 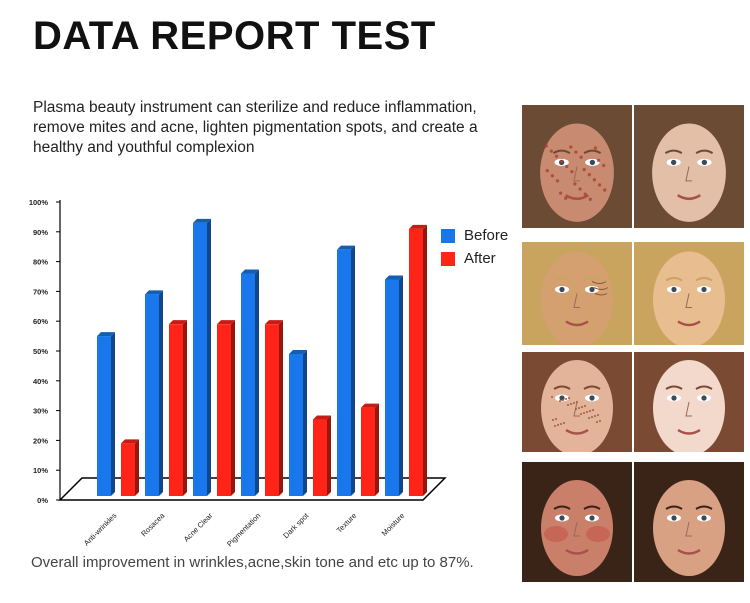 I want to click on y-tick-label: 60%, so click(x=40, y=321).